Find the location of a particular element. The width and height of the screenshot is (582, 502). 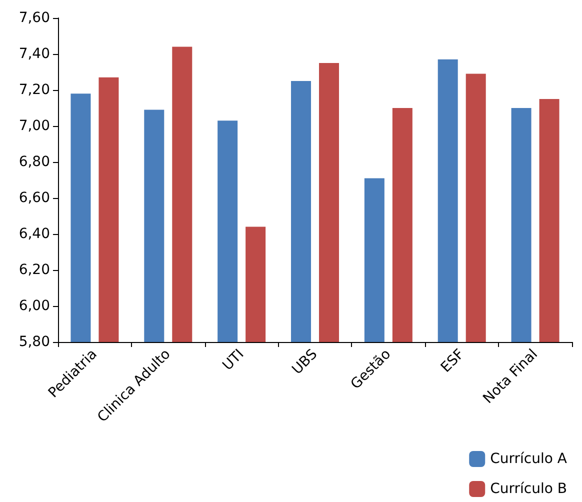

legend-label: Currículo B is located at coordinates (529, 489).